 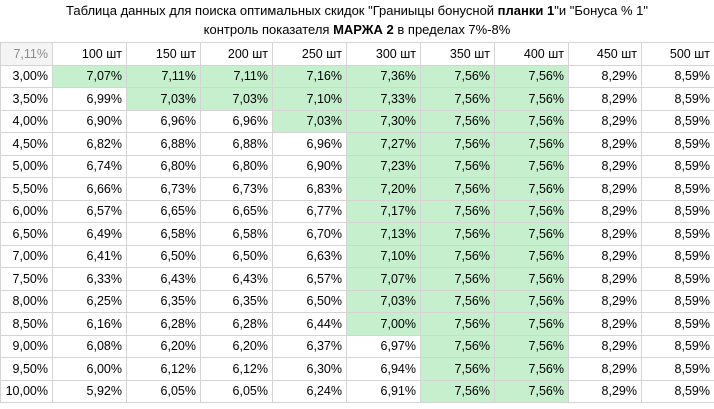 What do you see at coordinates (383, 144) in the screenshot?
I see `table-cell: 7,27%` at bounding box center [383, 144].